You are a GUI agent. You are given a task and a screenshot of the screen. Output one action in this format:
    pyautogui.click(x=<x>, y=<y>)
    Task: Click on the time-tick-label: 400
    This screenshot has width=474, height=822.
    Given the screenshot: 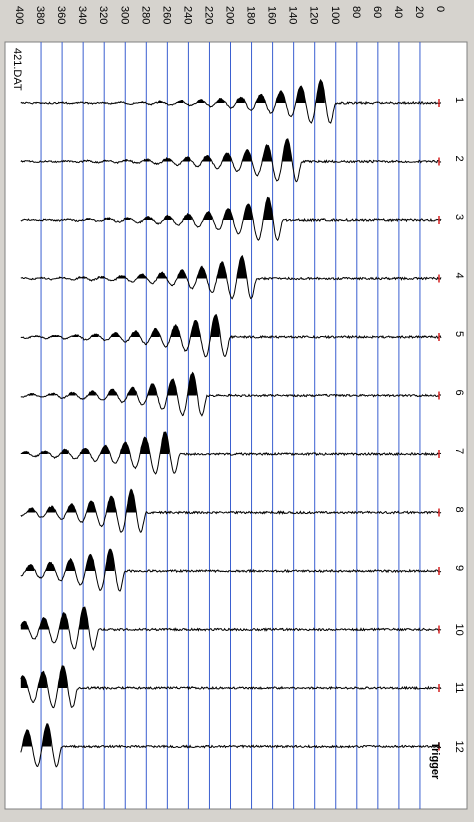 What is the action you would take?
    pyautogui.click(x=19, y=15)
    